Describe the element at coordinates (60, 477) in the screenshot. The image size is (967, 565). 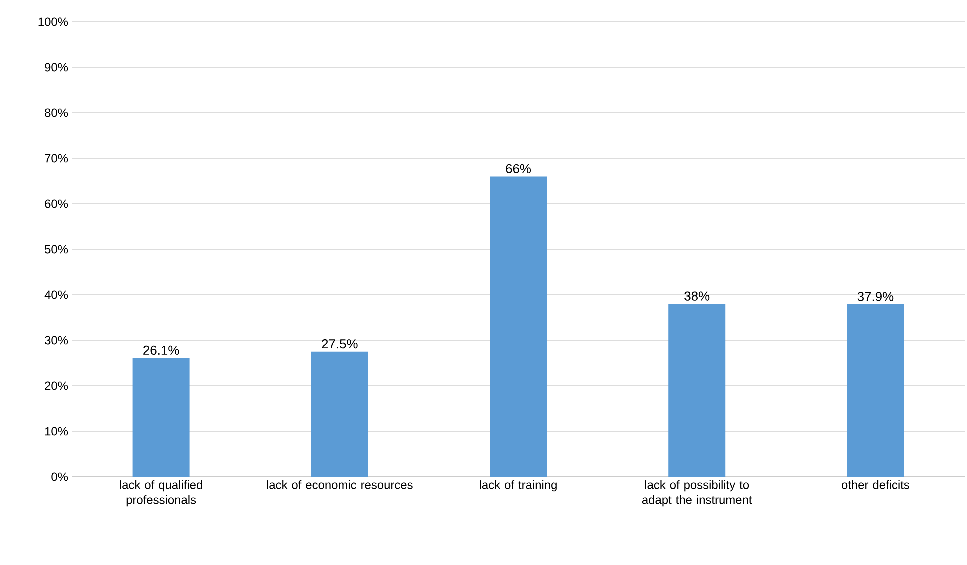
I see `y-tick-label: 0%` at that location.